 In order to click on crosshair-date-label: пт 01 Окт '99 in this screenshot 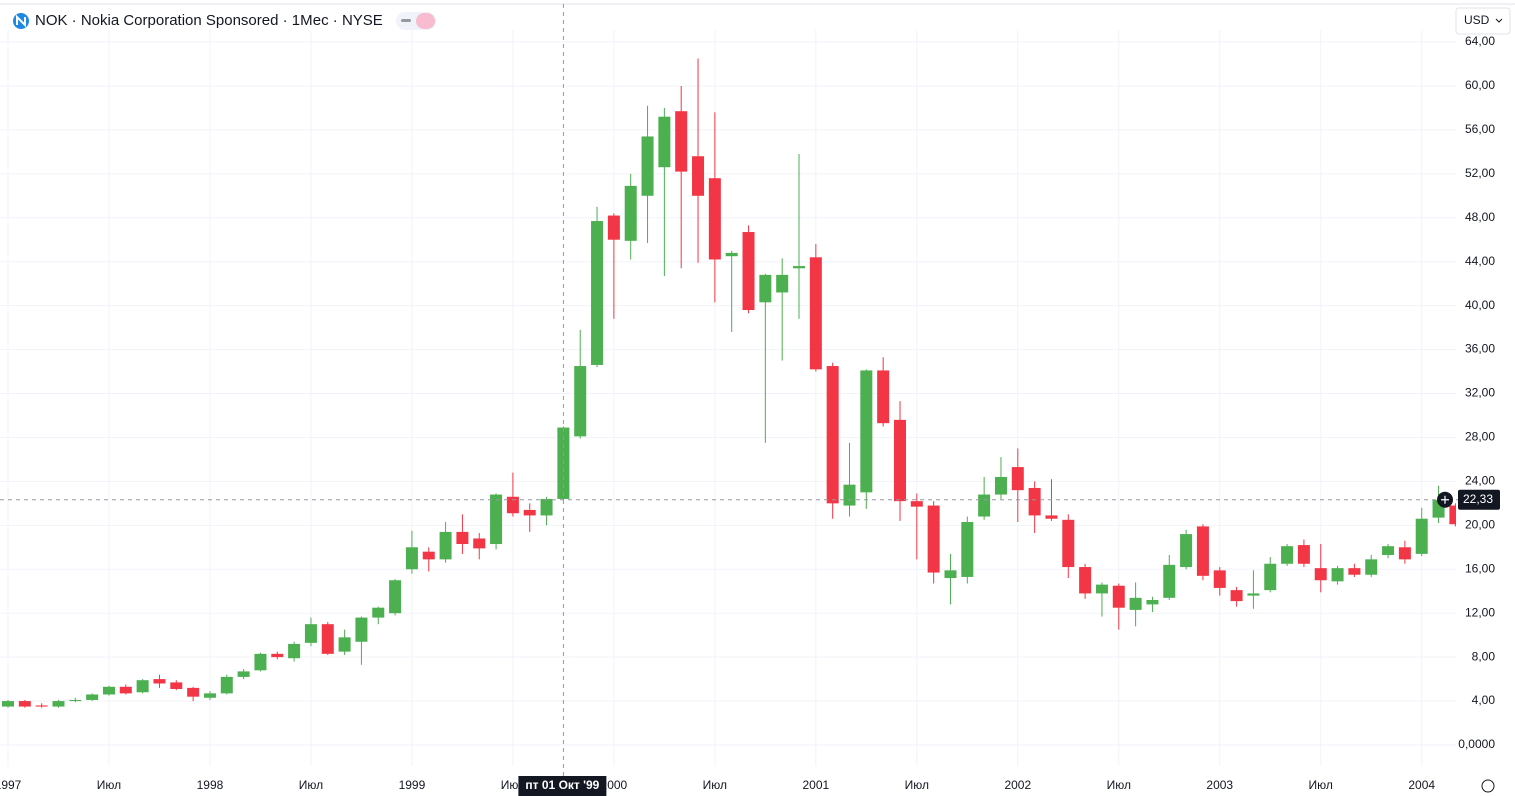, I will do `click(562, 785)`.